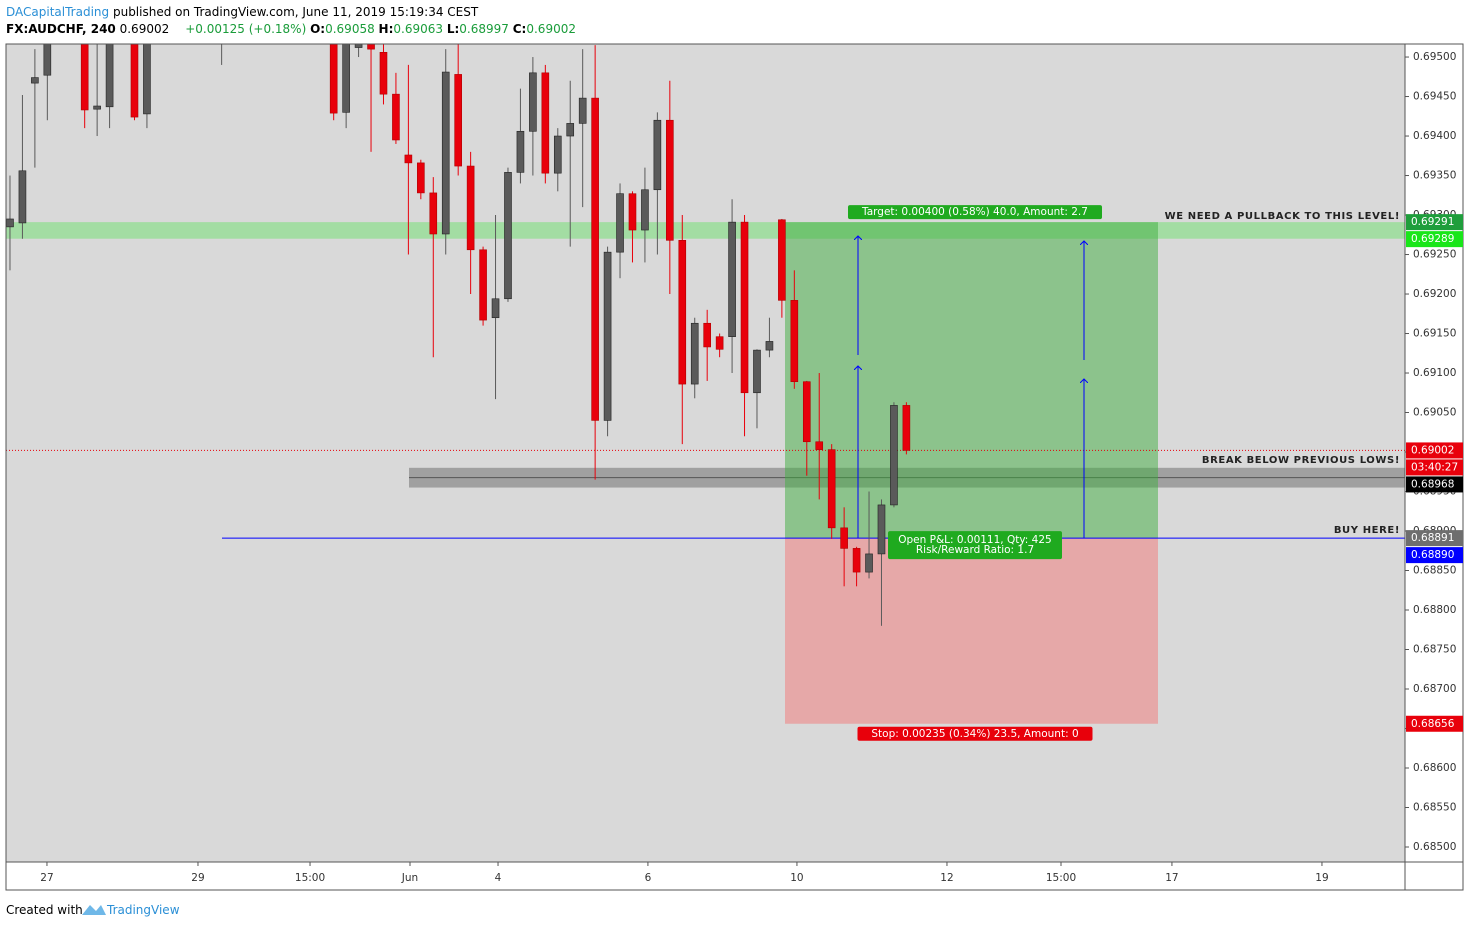  I want to click on ohlc-key: C:, so click(520, 29).